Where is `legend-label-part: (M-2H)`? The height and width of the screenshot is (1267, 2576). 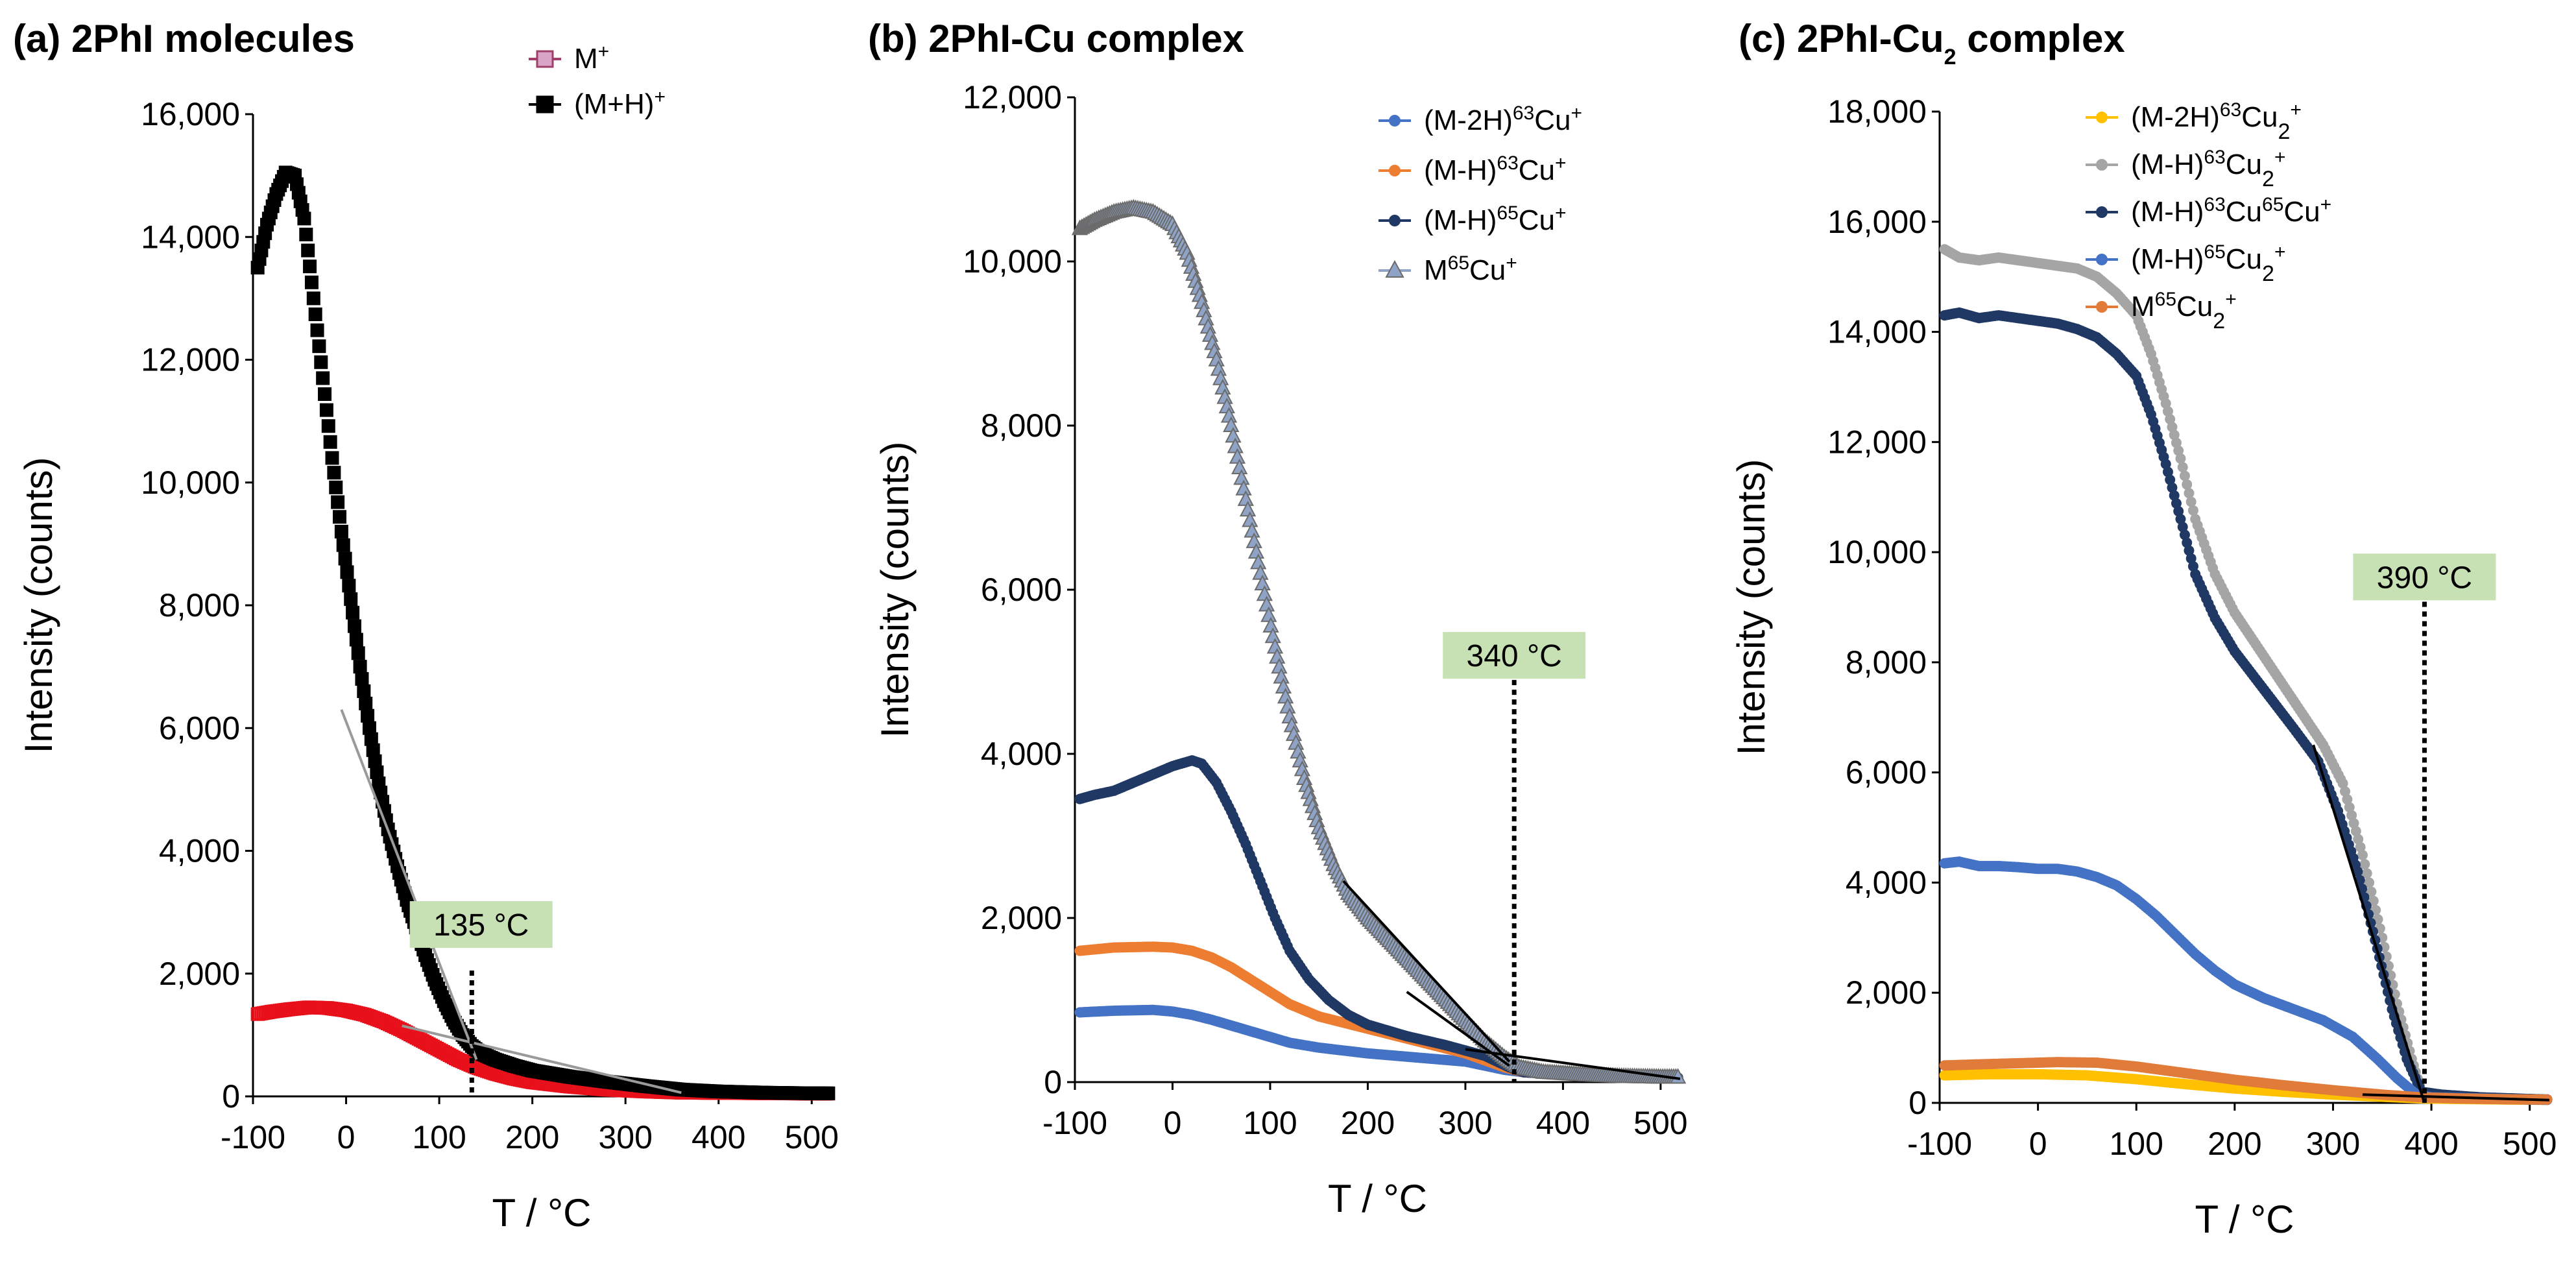 legend-label-part: (M-2H) is located at coordinates (1468, 120).